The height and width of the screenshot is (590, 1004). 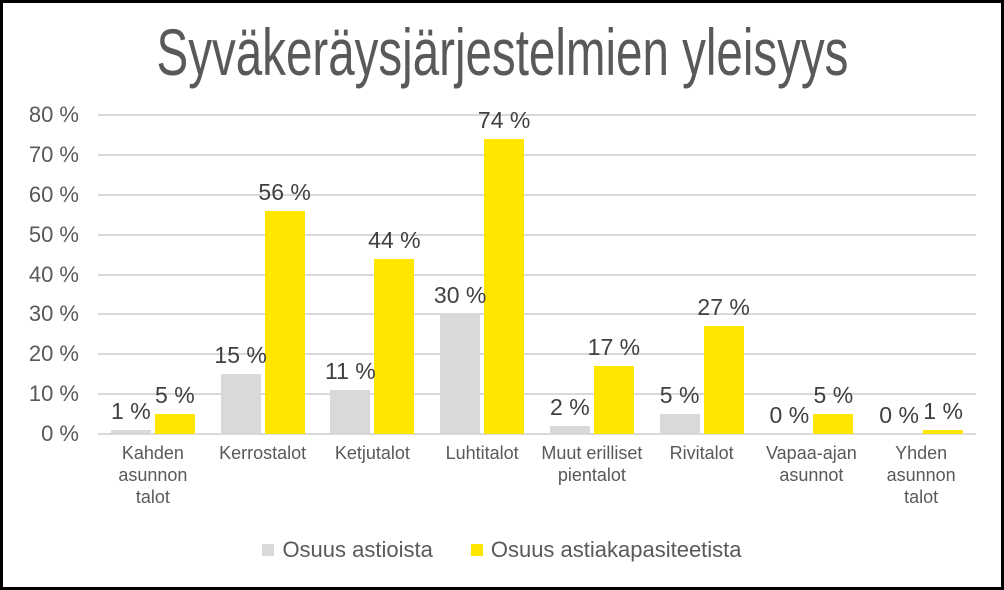 I want to click on legend-item: Osuus astiakapasiteetista, so click(x=606, y=550).